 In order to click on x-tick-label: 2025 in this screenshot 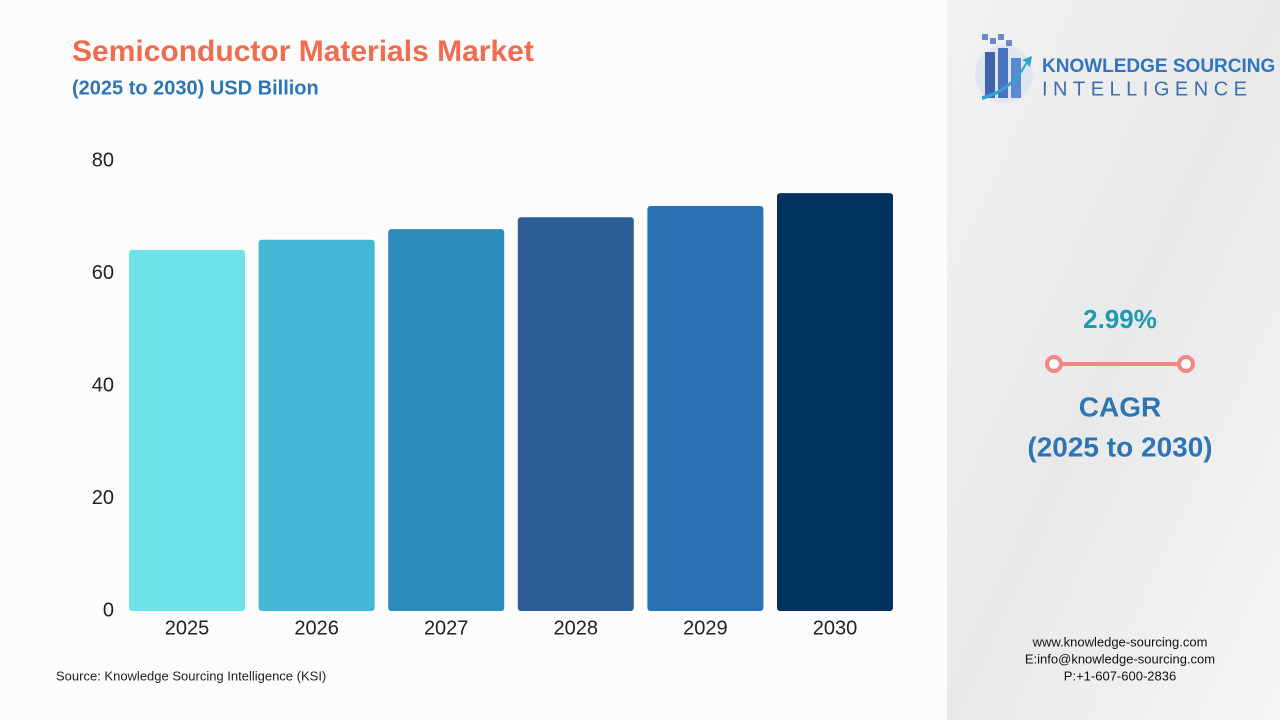, I will do `click(187, 628)`.